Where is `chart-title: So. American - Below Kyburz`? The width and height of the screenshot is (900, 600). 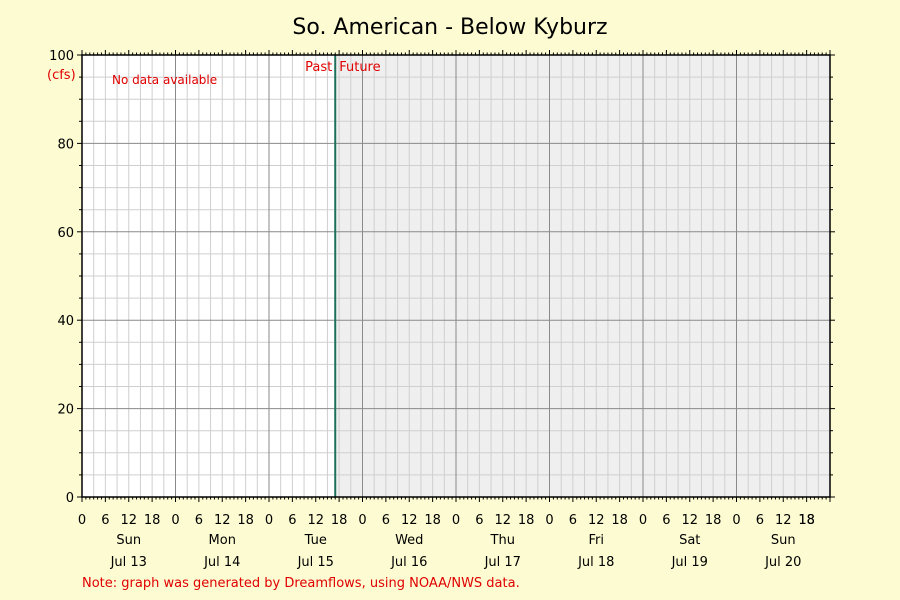
chart-title: So. American - Below Kyburz is located at coordinates (449, 27).